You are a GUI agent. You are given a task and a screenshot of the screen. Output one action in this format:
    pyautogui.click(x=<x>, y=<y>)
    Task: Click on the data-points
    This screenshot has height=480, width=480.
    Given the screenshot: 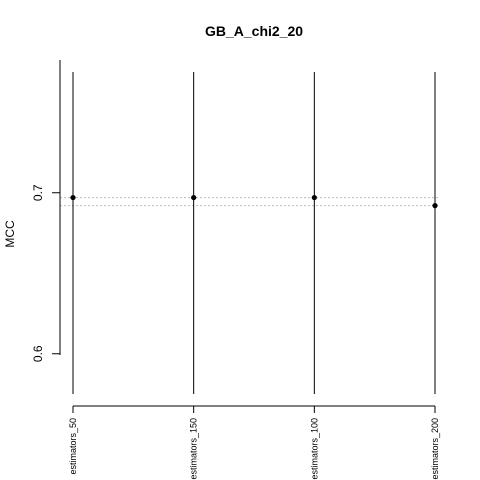 What is the action you would take?
    pyautogui.click(x=254, y=201)
    